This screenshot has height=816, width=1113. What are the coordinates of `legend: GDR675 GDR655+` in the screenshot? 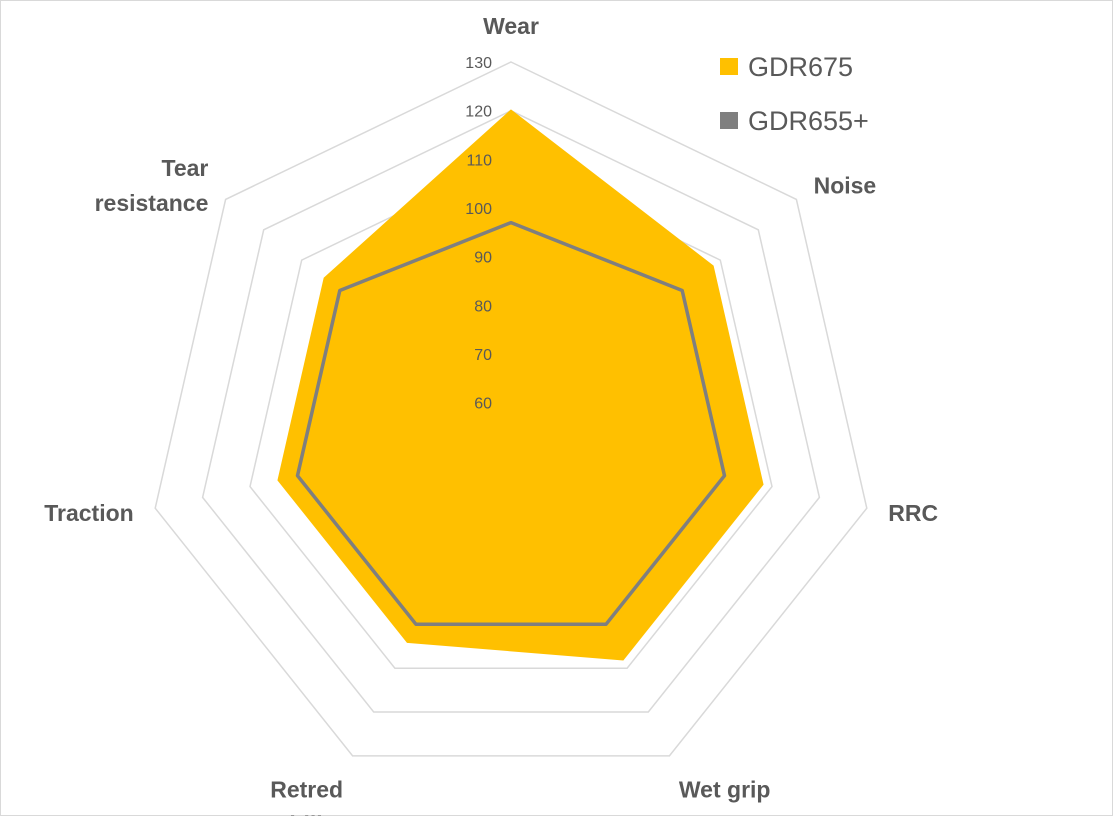 It's located at (794, 94).